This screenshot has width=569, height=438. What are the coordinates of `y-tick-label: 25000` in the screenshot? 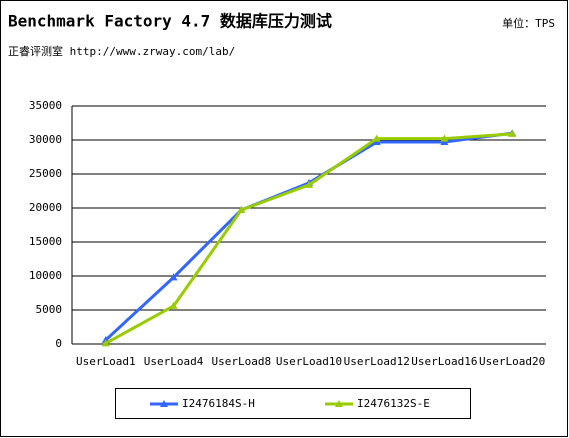 It's located at (45, 173).